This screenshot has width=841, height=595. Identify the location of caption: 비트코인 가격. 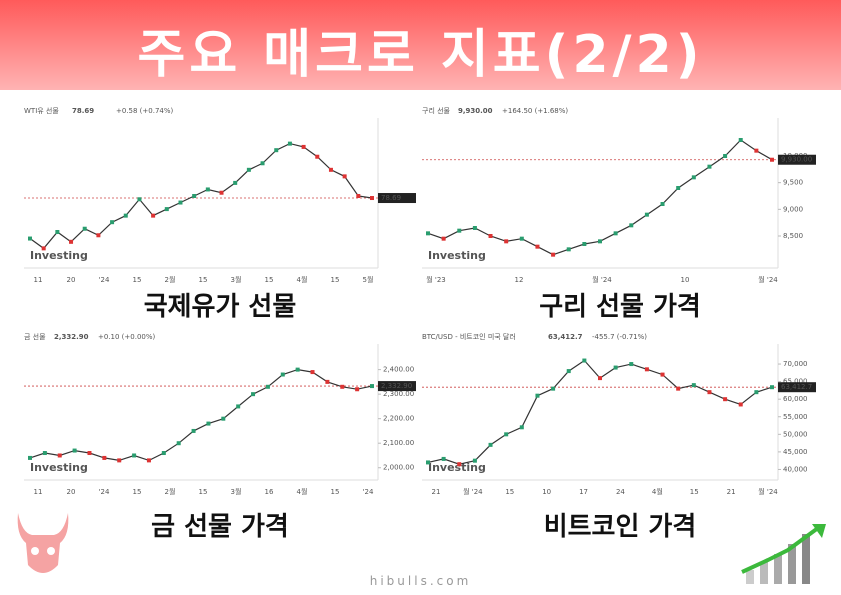
(620, 527).